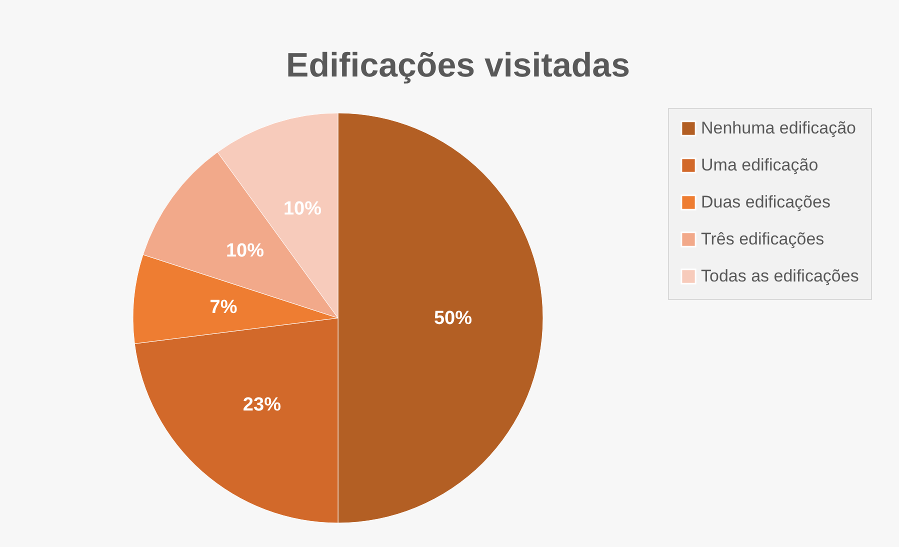 The height and width of the screenshot is (547, 899). I want to click on data-label: 7%, so click(224, 307).